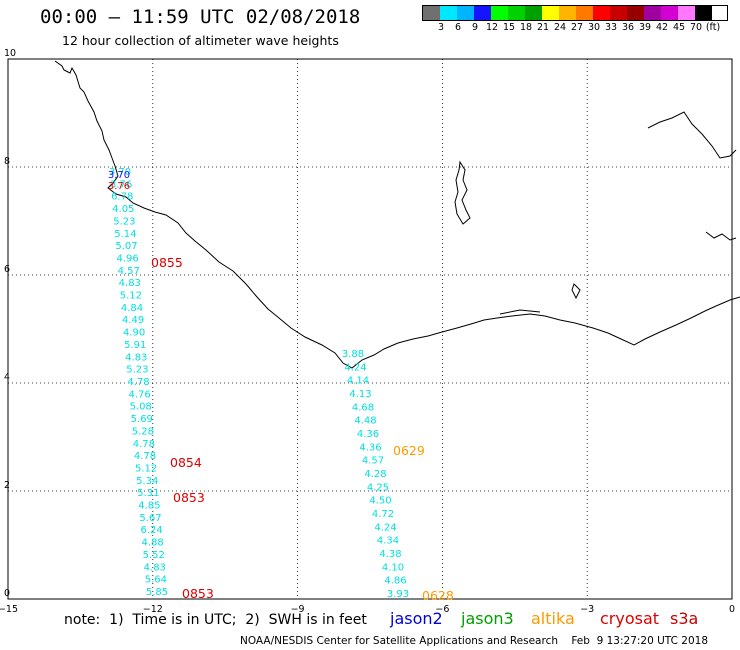  Describe the element at coordinates (630, 618) in the screenshot. I see `legend-cryosat: cryosat` at that location.